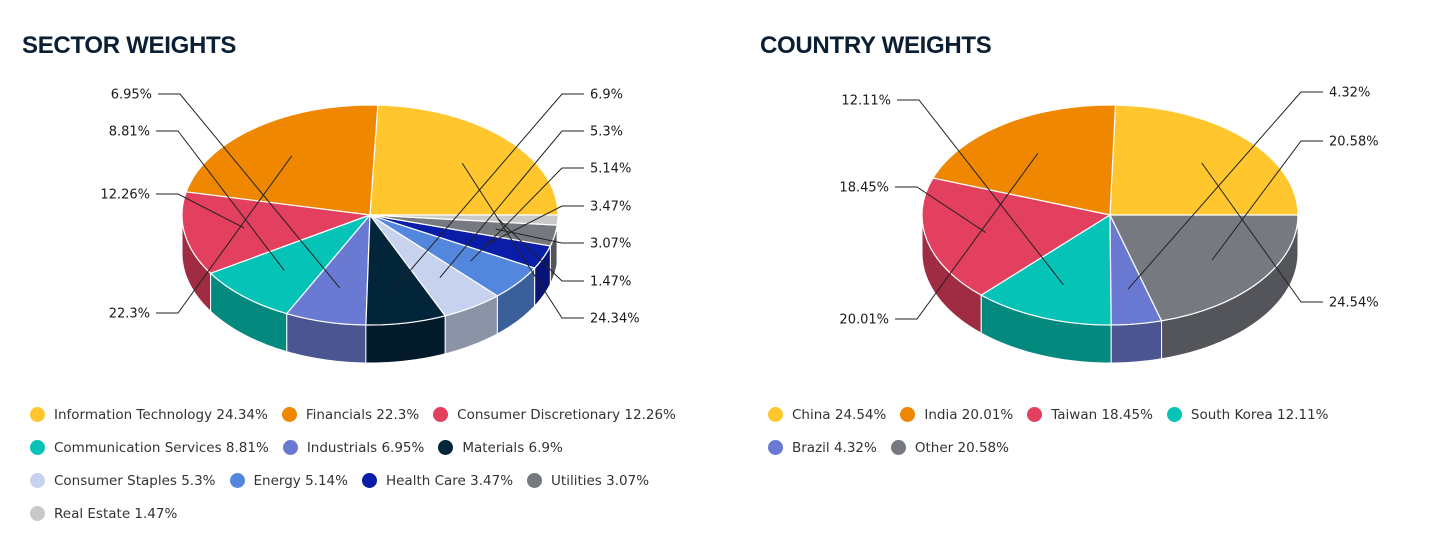  Describe the element at coordinates (566, 414) in the screenshot. I see `legend-label: Consumer Discretionary 12.26%` at that location.